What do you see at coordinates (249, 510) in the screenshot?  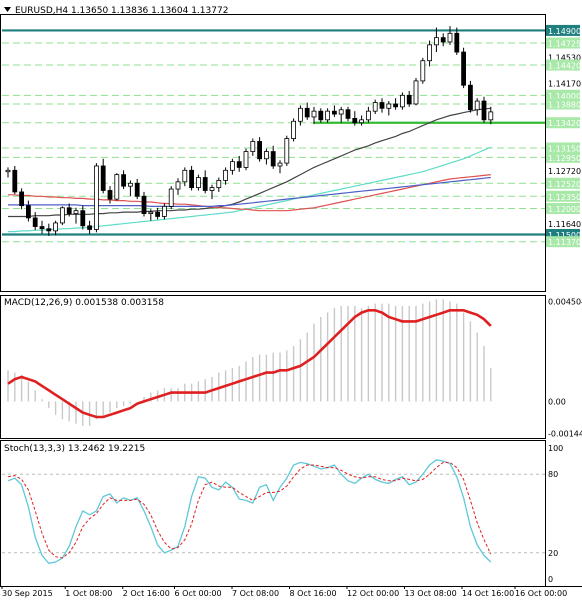 I see `stoch-signal-line` at bounding box center [249, 510].